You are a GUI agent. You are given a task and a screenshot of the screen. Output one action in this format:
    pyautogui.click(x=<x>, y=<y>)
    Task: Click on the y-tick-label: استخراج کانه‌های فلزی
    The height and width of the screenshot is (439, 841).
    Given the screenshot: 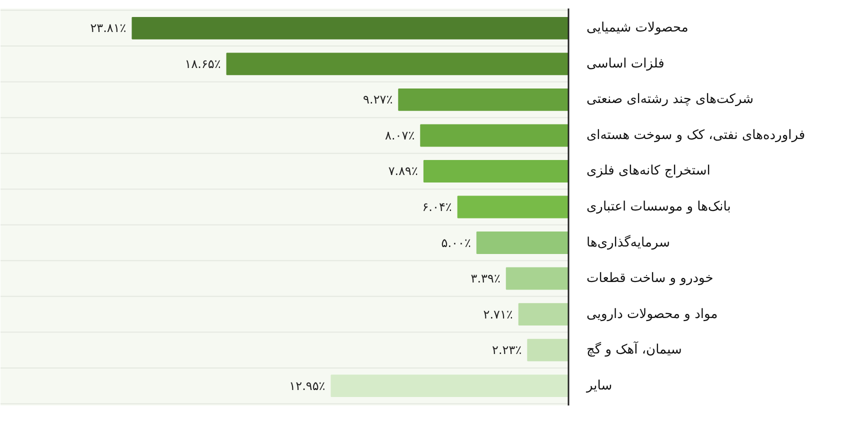 What is the action you would take?
    pyautogui.click(x=648, y=171)
    